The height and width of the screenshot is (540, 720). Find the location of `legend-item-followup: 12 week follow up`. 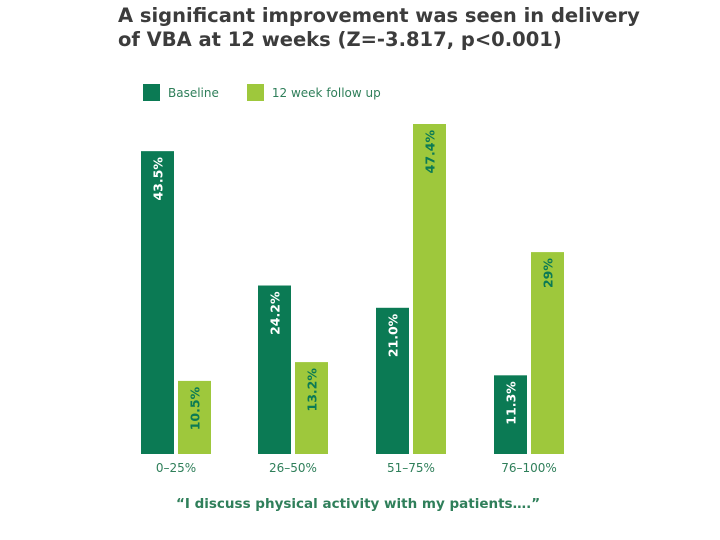

legend-item-followup: 12 week follow up is located at coordinates (313, 92).